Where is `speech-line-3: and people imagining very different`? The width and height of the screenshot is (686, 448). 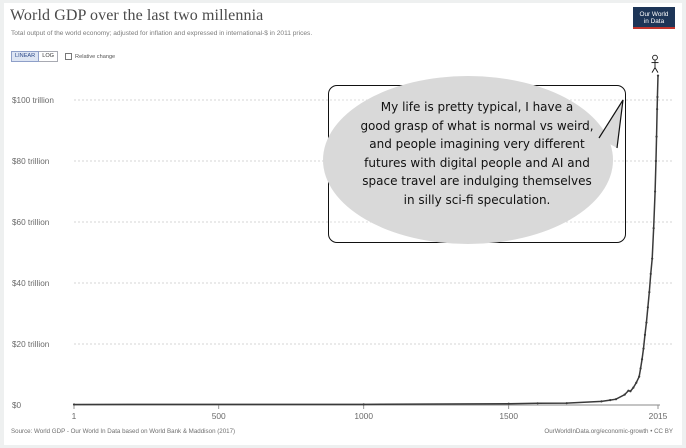
speech-line-3: and people imagining very different is located at coordinates (477, 144).